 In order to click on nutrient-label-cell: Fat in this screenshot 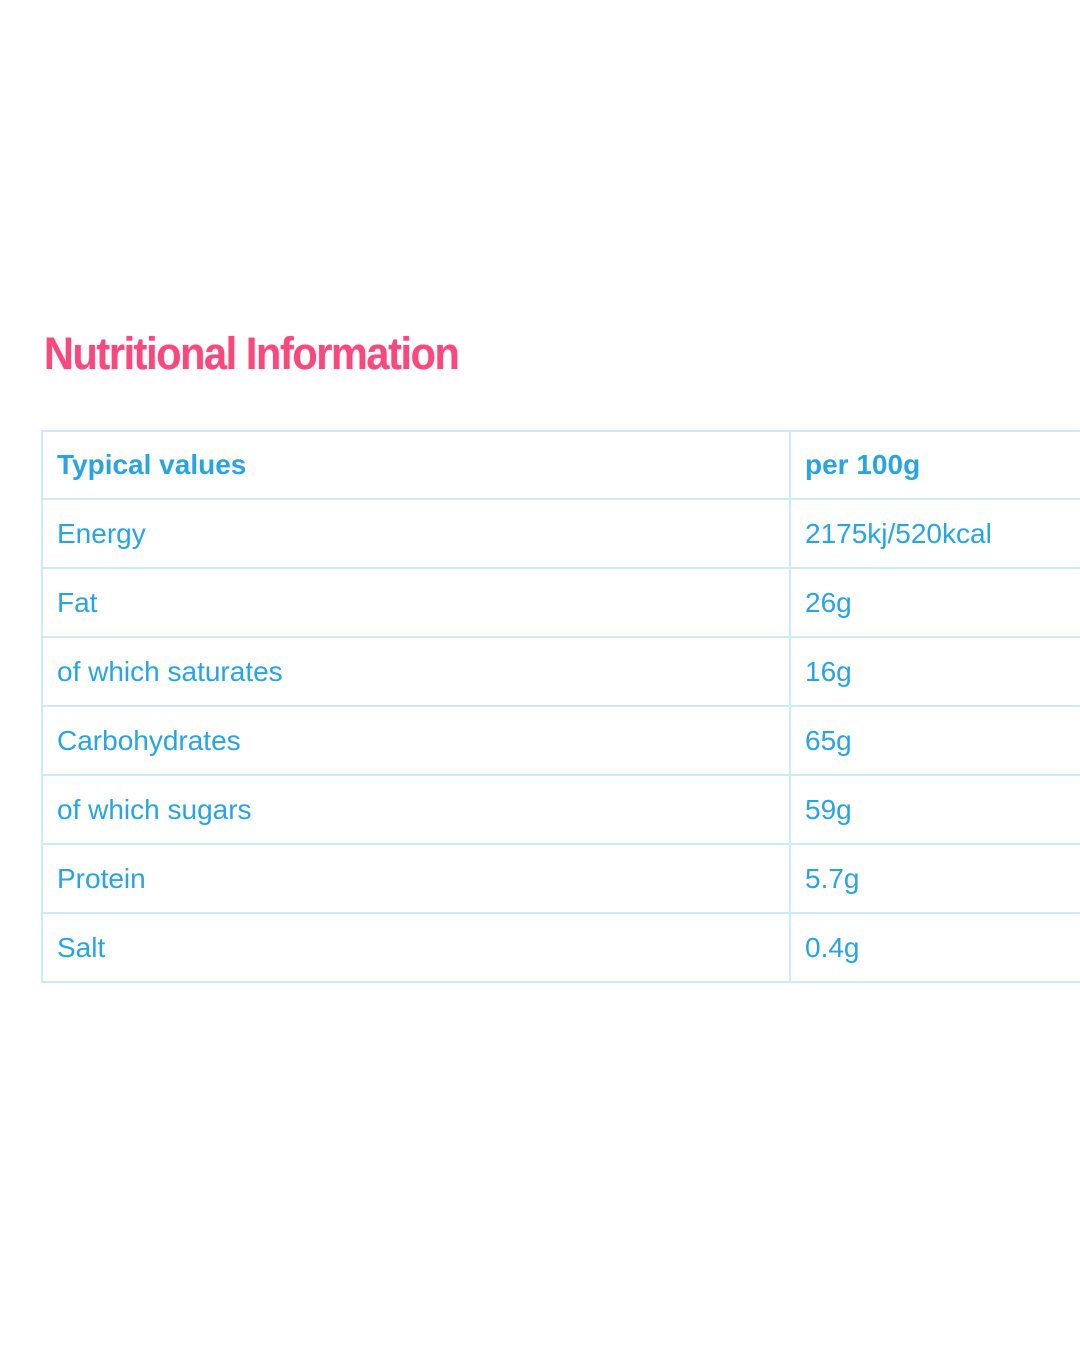, I will do `click(416, 602)`.